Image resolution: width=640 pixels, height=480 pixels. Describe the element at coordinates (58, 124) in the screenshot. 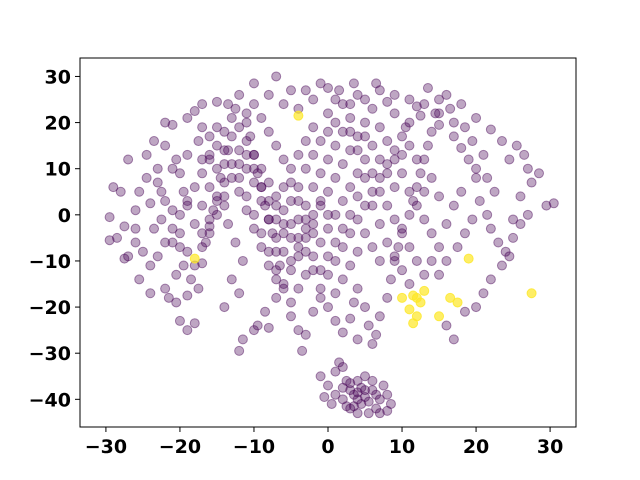

I see `y-tick-label: 20` at that location.